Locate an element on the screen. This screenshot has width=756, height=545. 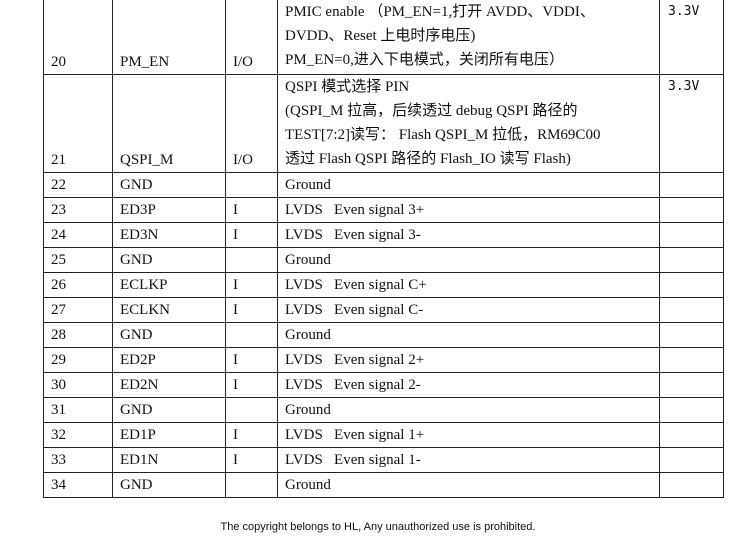
table-row: 31 GND Ground is located at coordinates (383, 410).